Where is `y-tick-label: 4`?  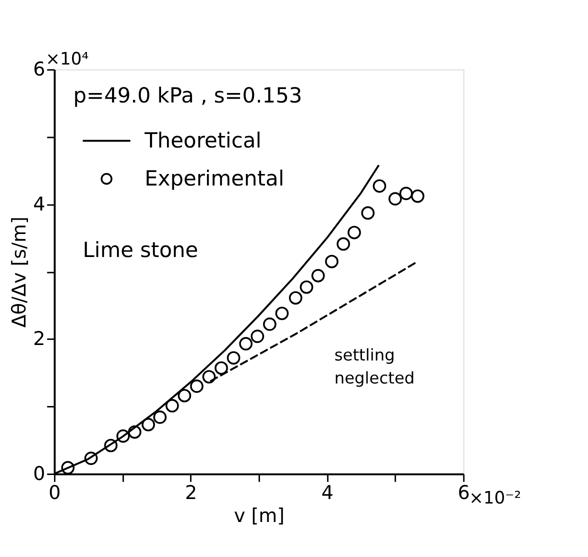 y-tick-label: 4 is located at coordinates (39, 204).